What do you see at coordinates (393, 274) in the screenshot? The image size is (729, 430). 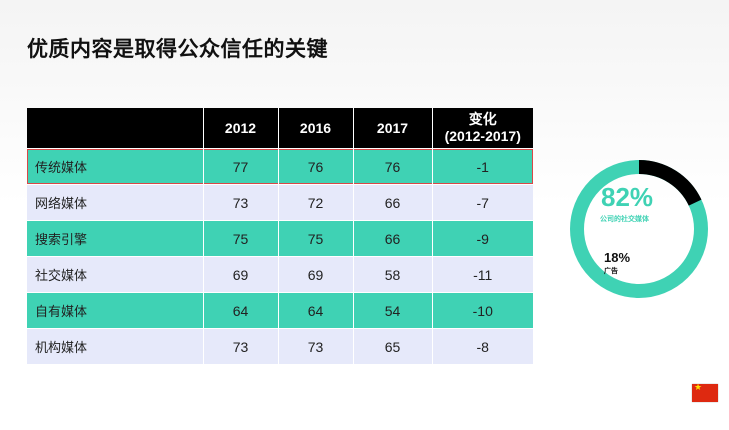 I see `table-cell: 58` at bounding box center [393, 274].